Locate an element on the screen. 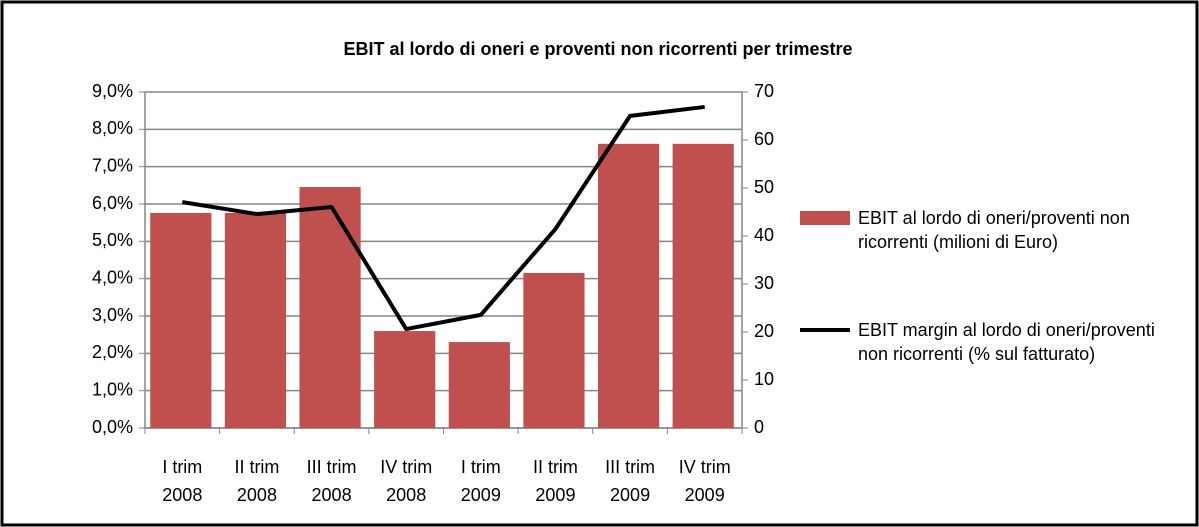 This screenshot has width=1199, height=527. x-tick-label: I trim 2008 is located at coordinates (182, 481).